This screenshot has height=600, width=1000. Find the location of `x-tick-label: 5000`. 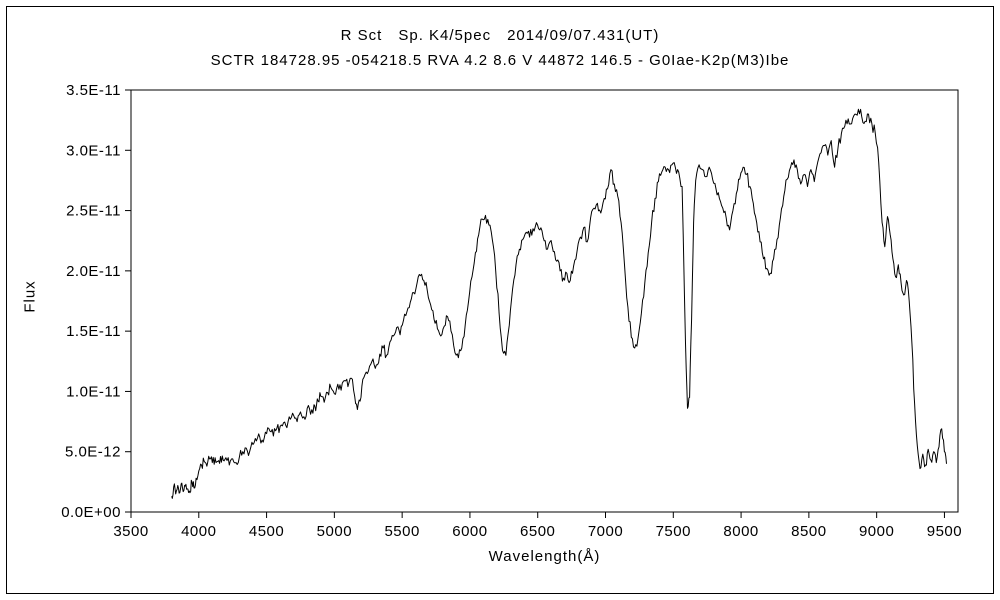

x-tick-label: 5000 is located at coordinates (334, 531).